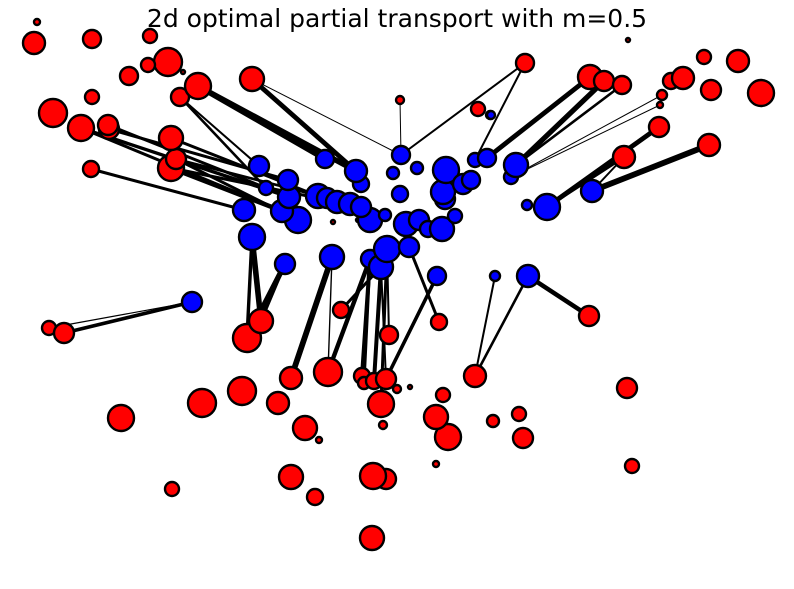 The width and height of the screenshot is (794, 589). What do you see at coordinates (397, 18) in the screenshot?
I see `chart-title: 2d optimal partial transport with m=0.5` at bounding box center [397, 18].